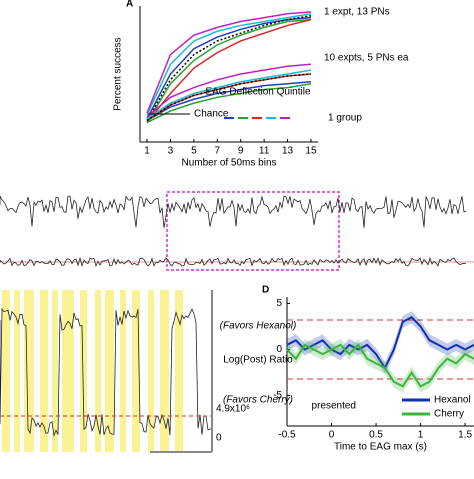 Image resolution: width=474 pixels, height=479 pixels. I want to click on x-tick-label: 11, so click(264, 151).